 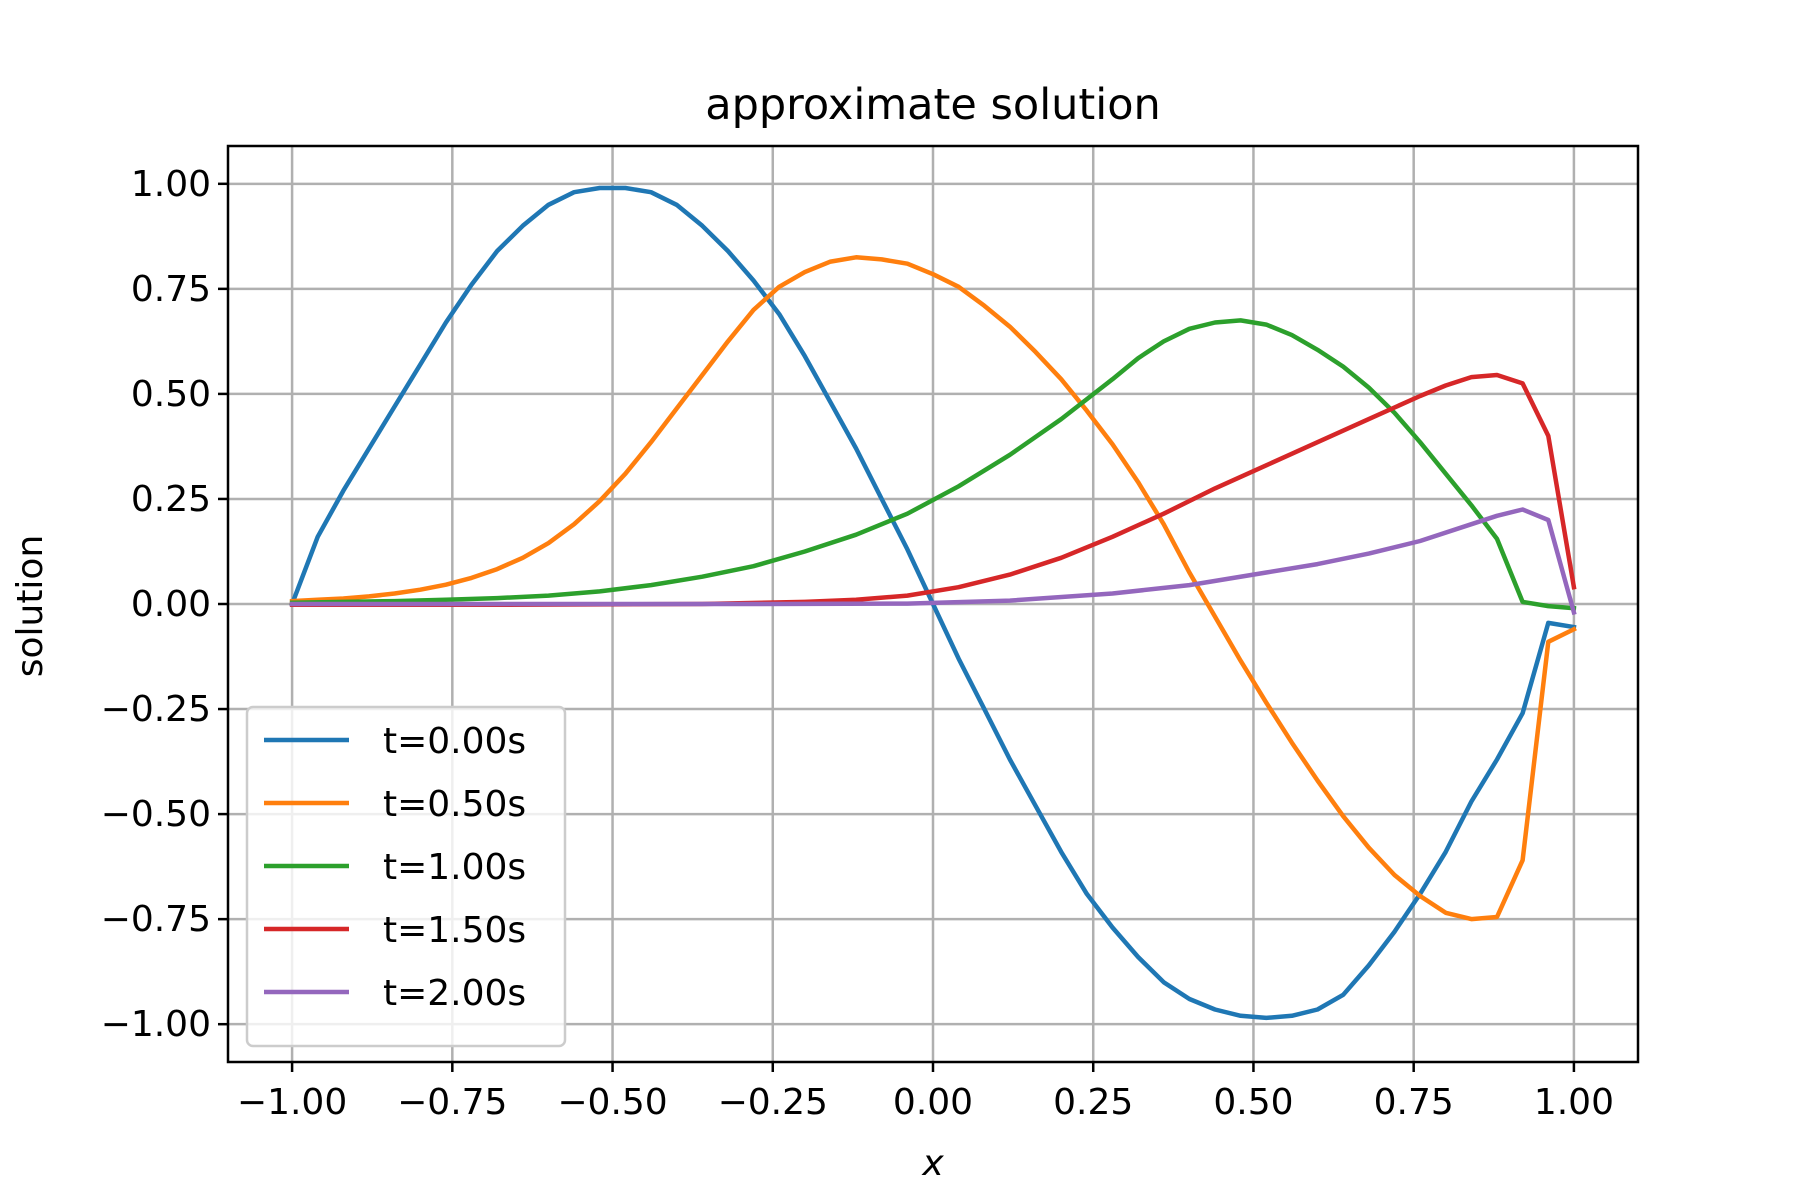 What do you see at coordinates (612, 1102) in the screenshot?
I see `x-tick-label: −0.50` at bounding box center [612, 1102].